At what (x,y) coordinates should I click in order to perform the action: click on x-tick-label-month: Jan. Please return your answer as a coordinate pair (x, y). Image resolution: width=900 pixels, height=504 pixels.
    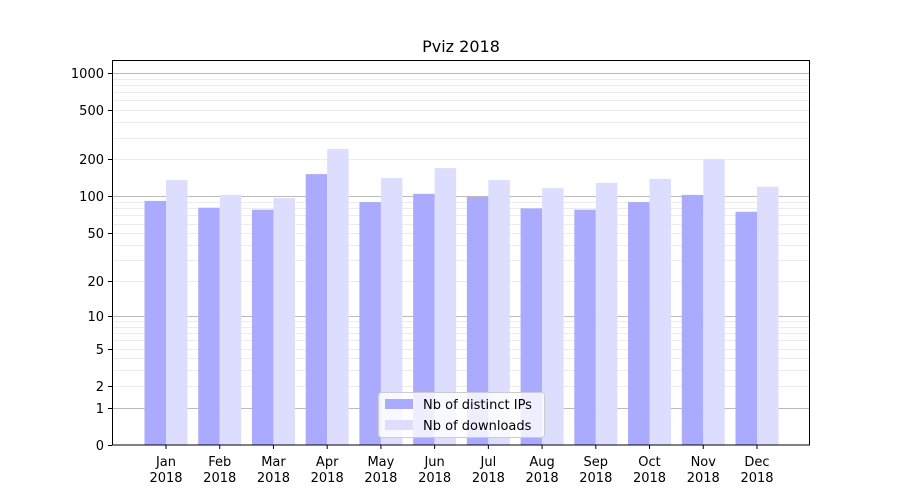
    Looking at the image, I should click on (165, 462).